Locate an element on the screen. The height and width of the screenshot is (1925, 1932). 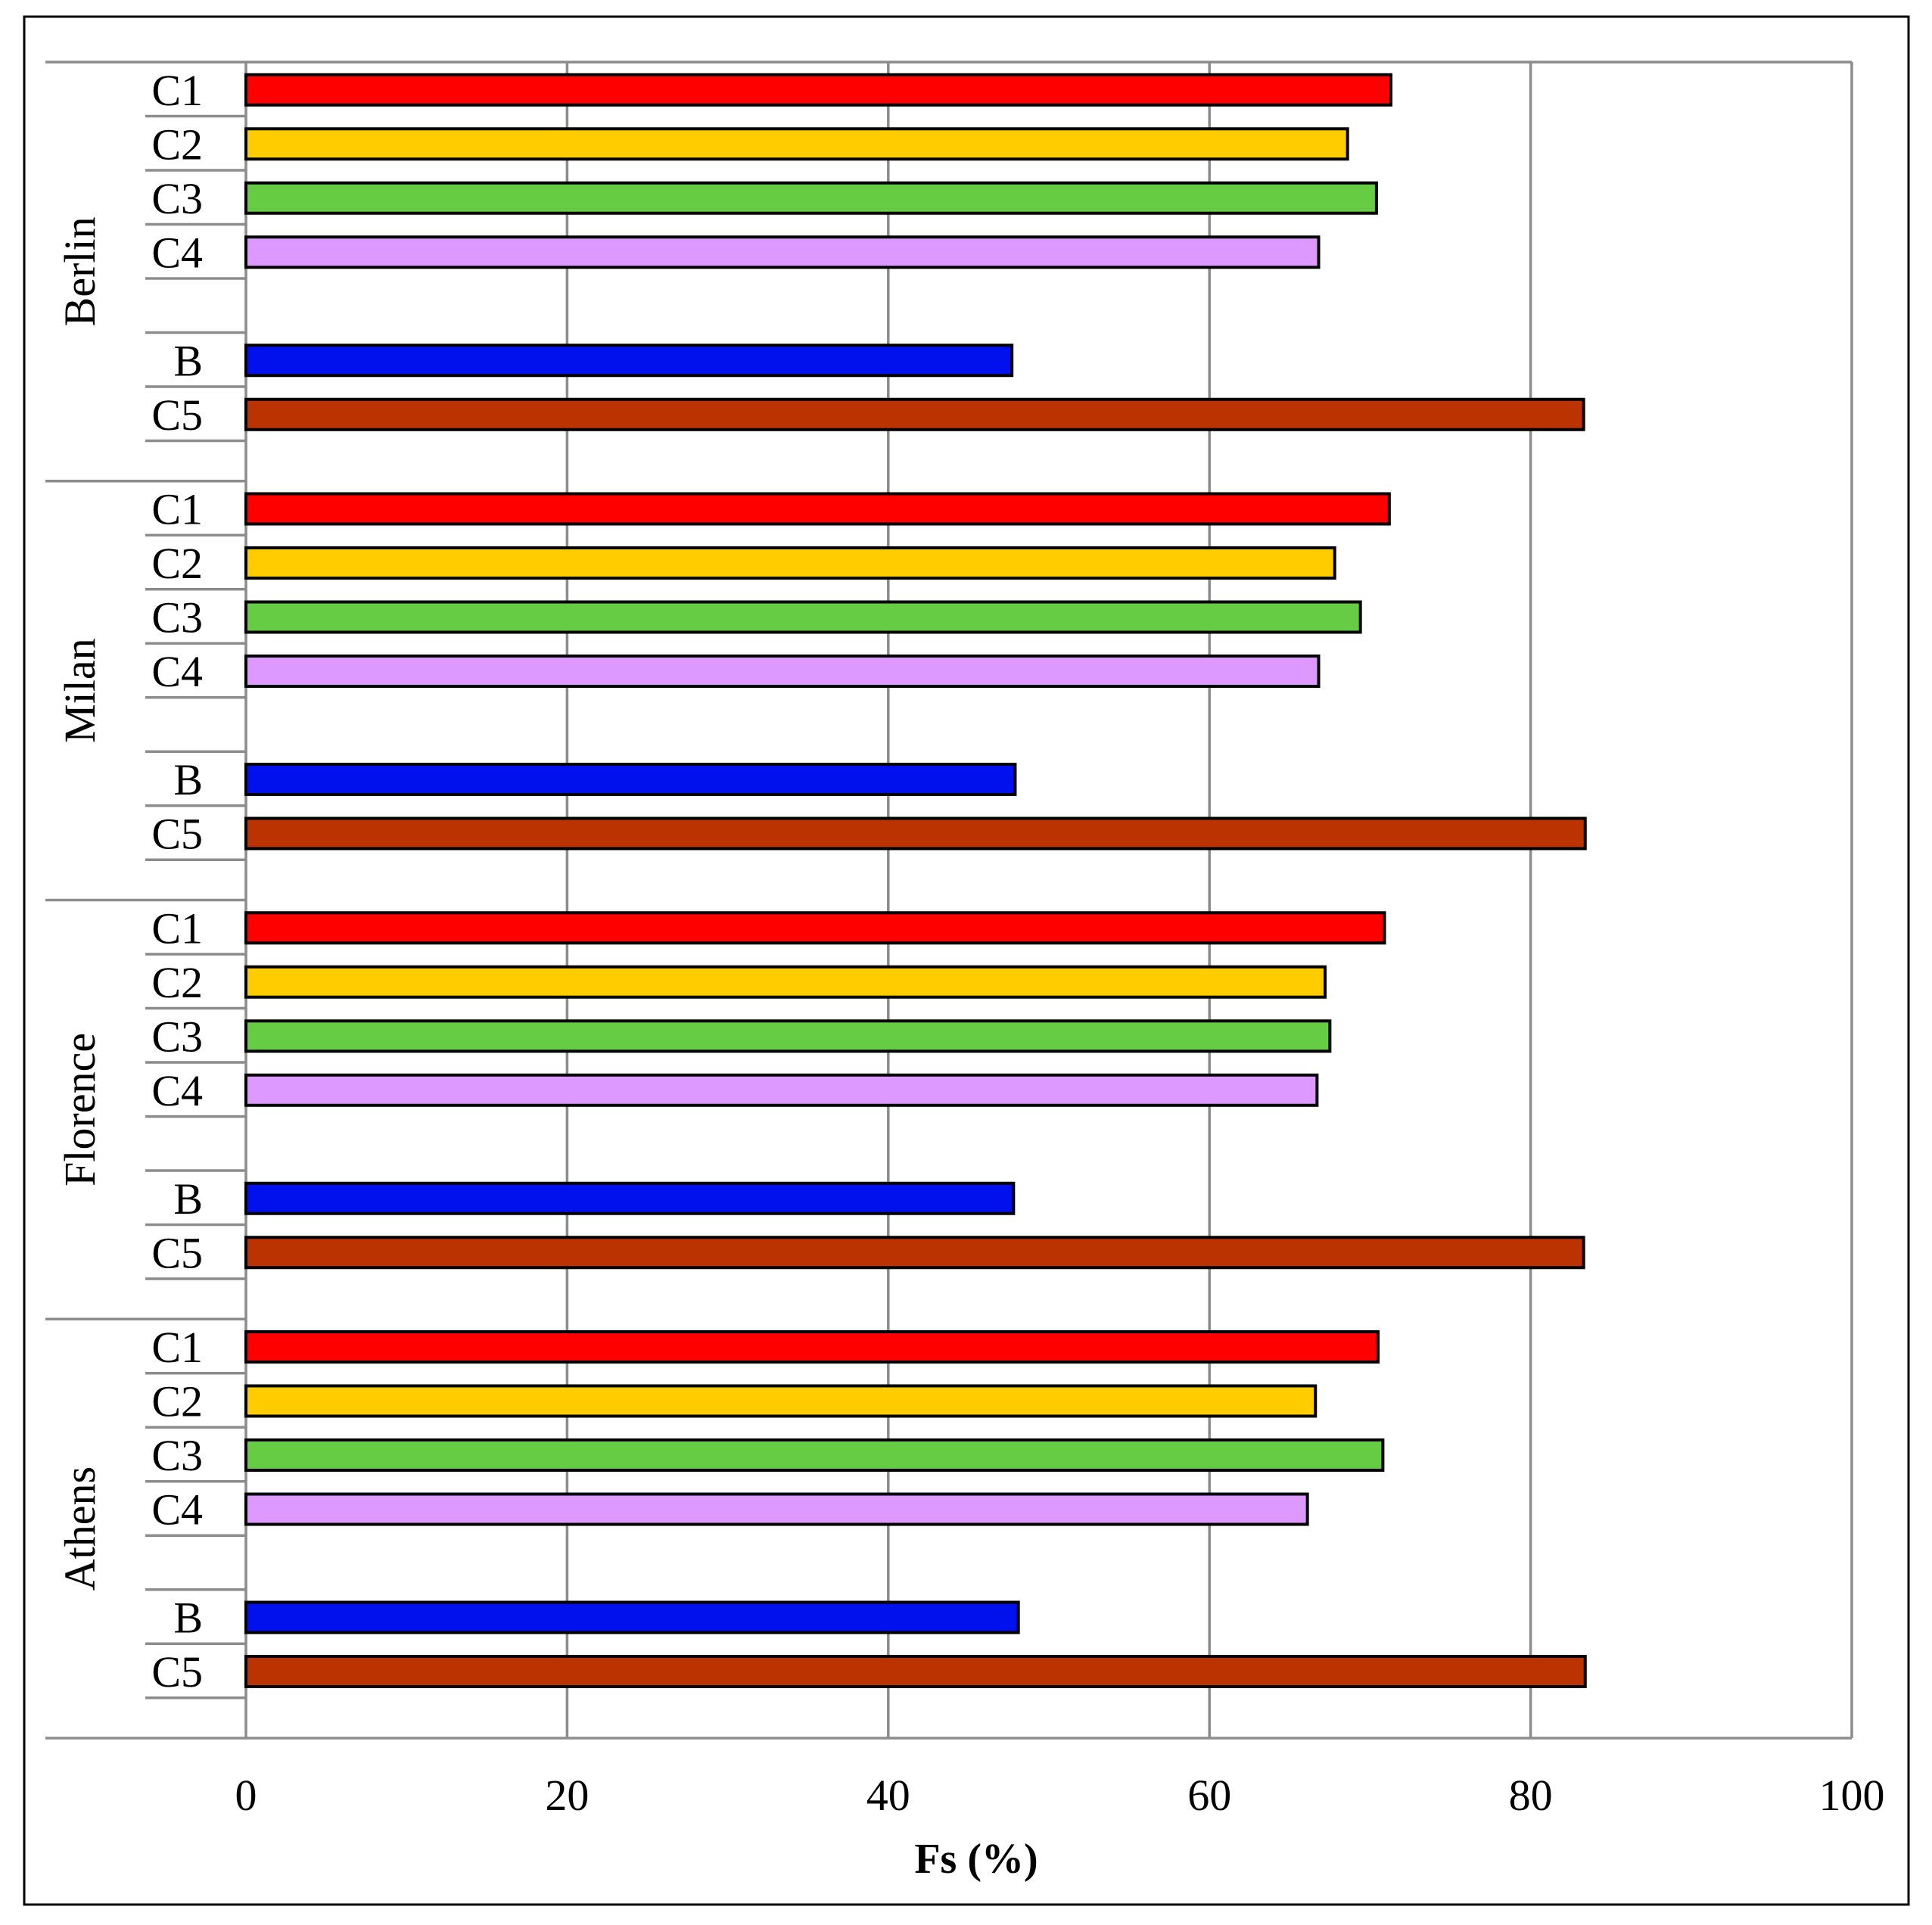
bar-berlin-c1 is located at coordinates (818, 90).